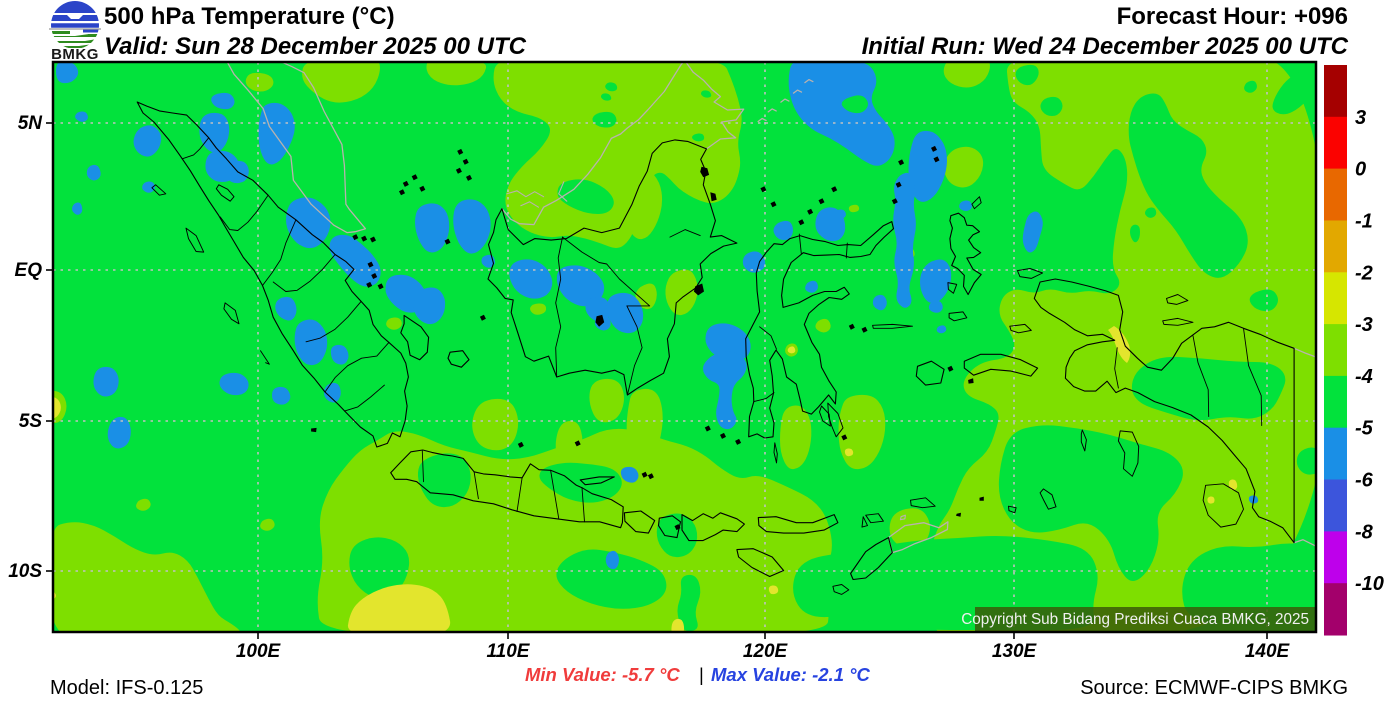 The image size is (1400, 709). Describe the element at coordinates (1364, 532) in the screenshot. I see `svg-text: -8` at that location.